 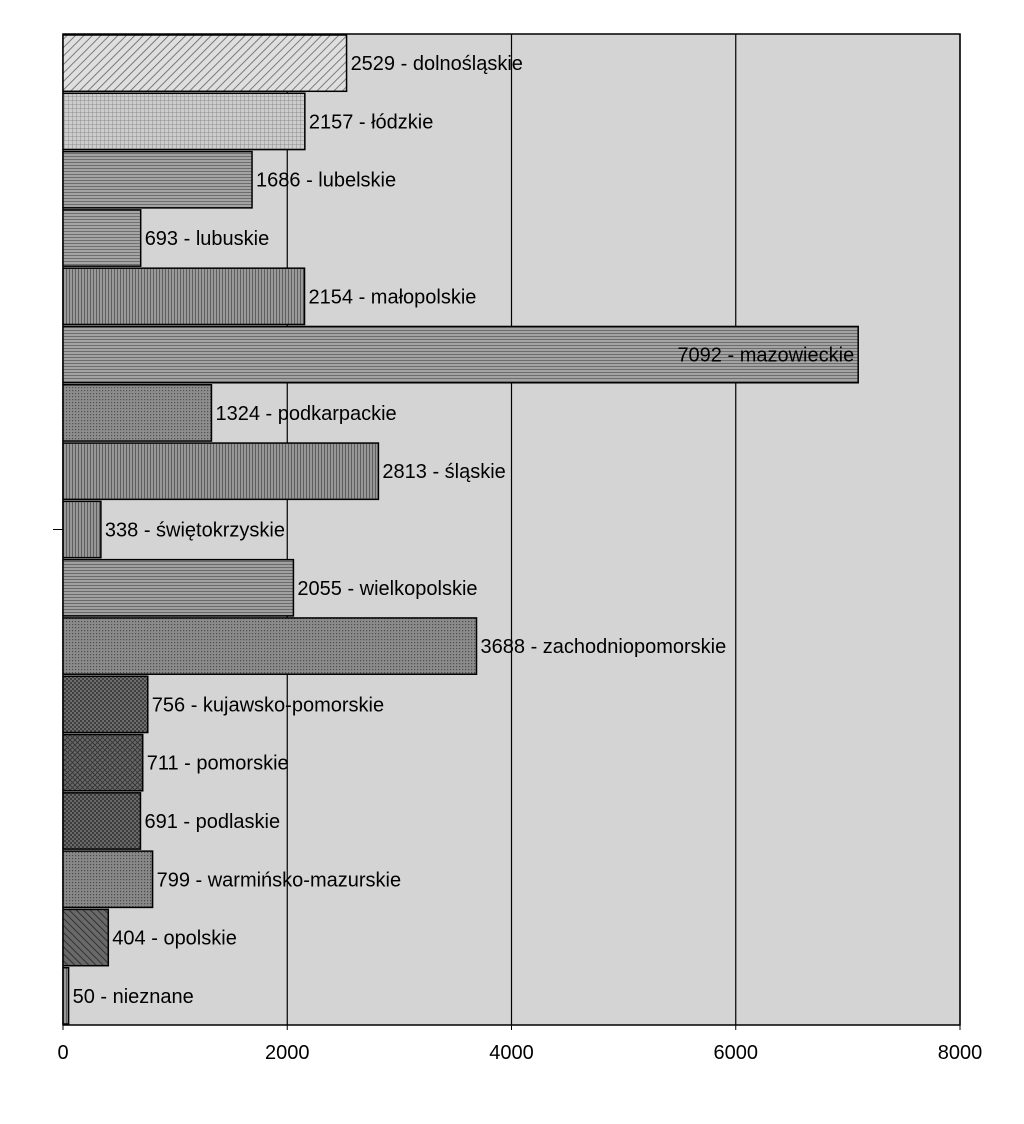 What do you see at coordinates (108, 879) in the screenshot?
I see `bar-warmińsko-mazurskie` at bounding box center [108, 879].